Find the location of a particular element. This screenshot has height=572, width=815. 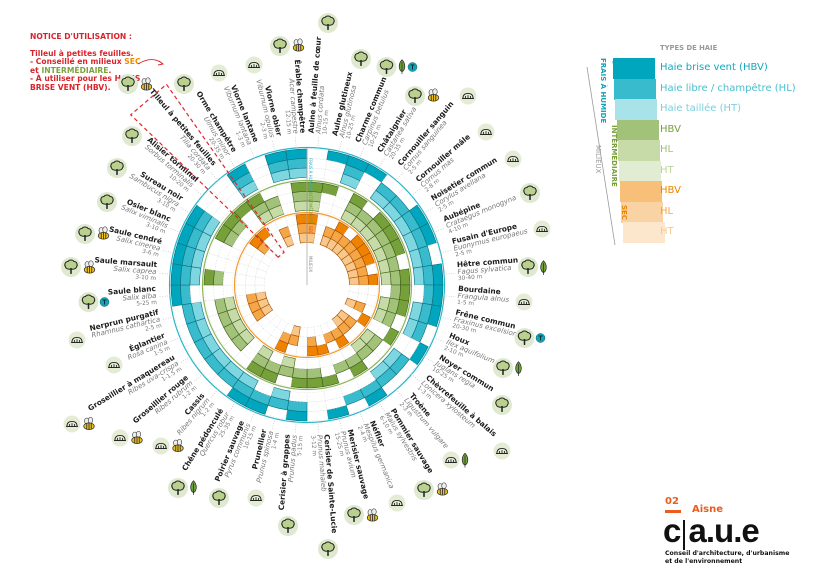

axis-label-sec: SEC is located at coordinates (310, 230).